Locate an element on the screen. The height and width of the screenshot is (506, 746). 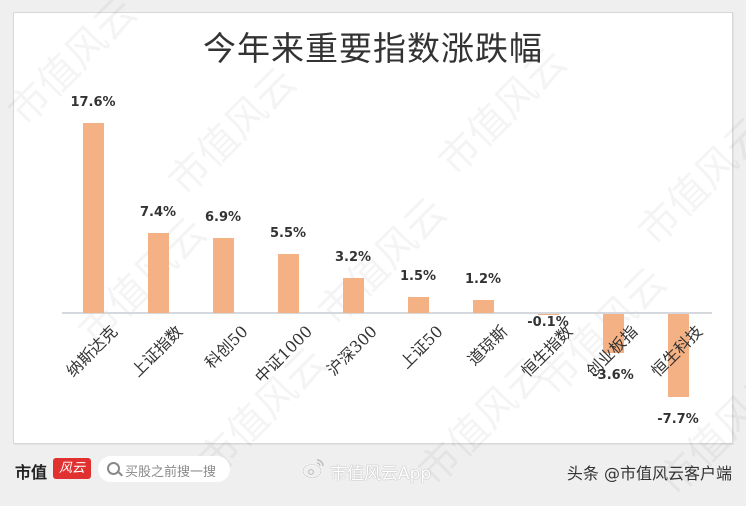
data-label: -7.7% is located at coordinates (678, 420).